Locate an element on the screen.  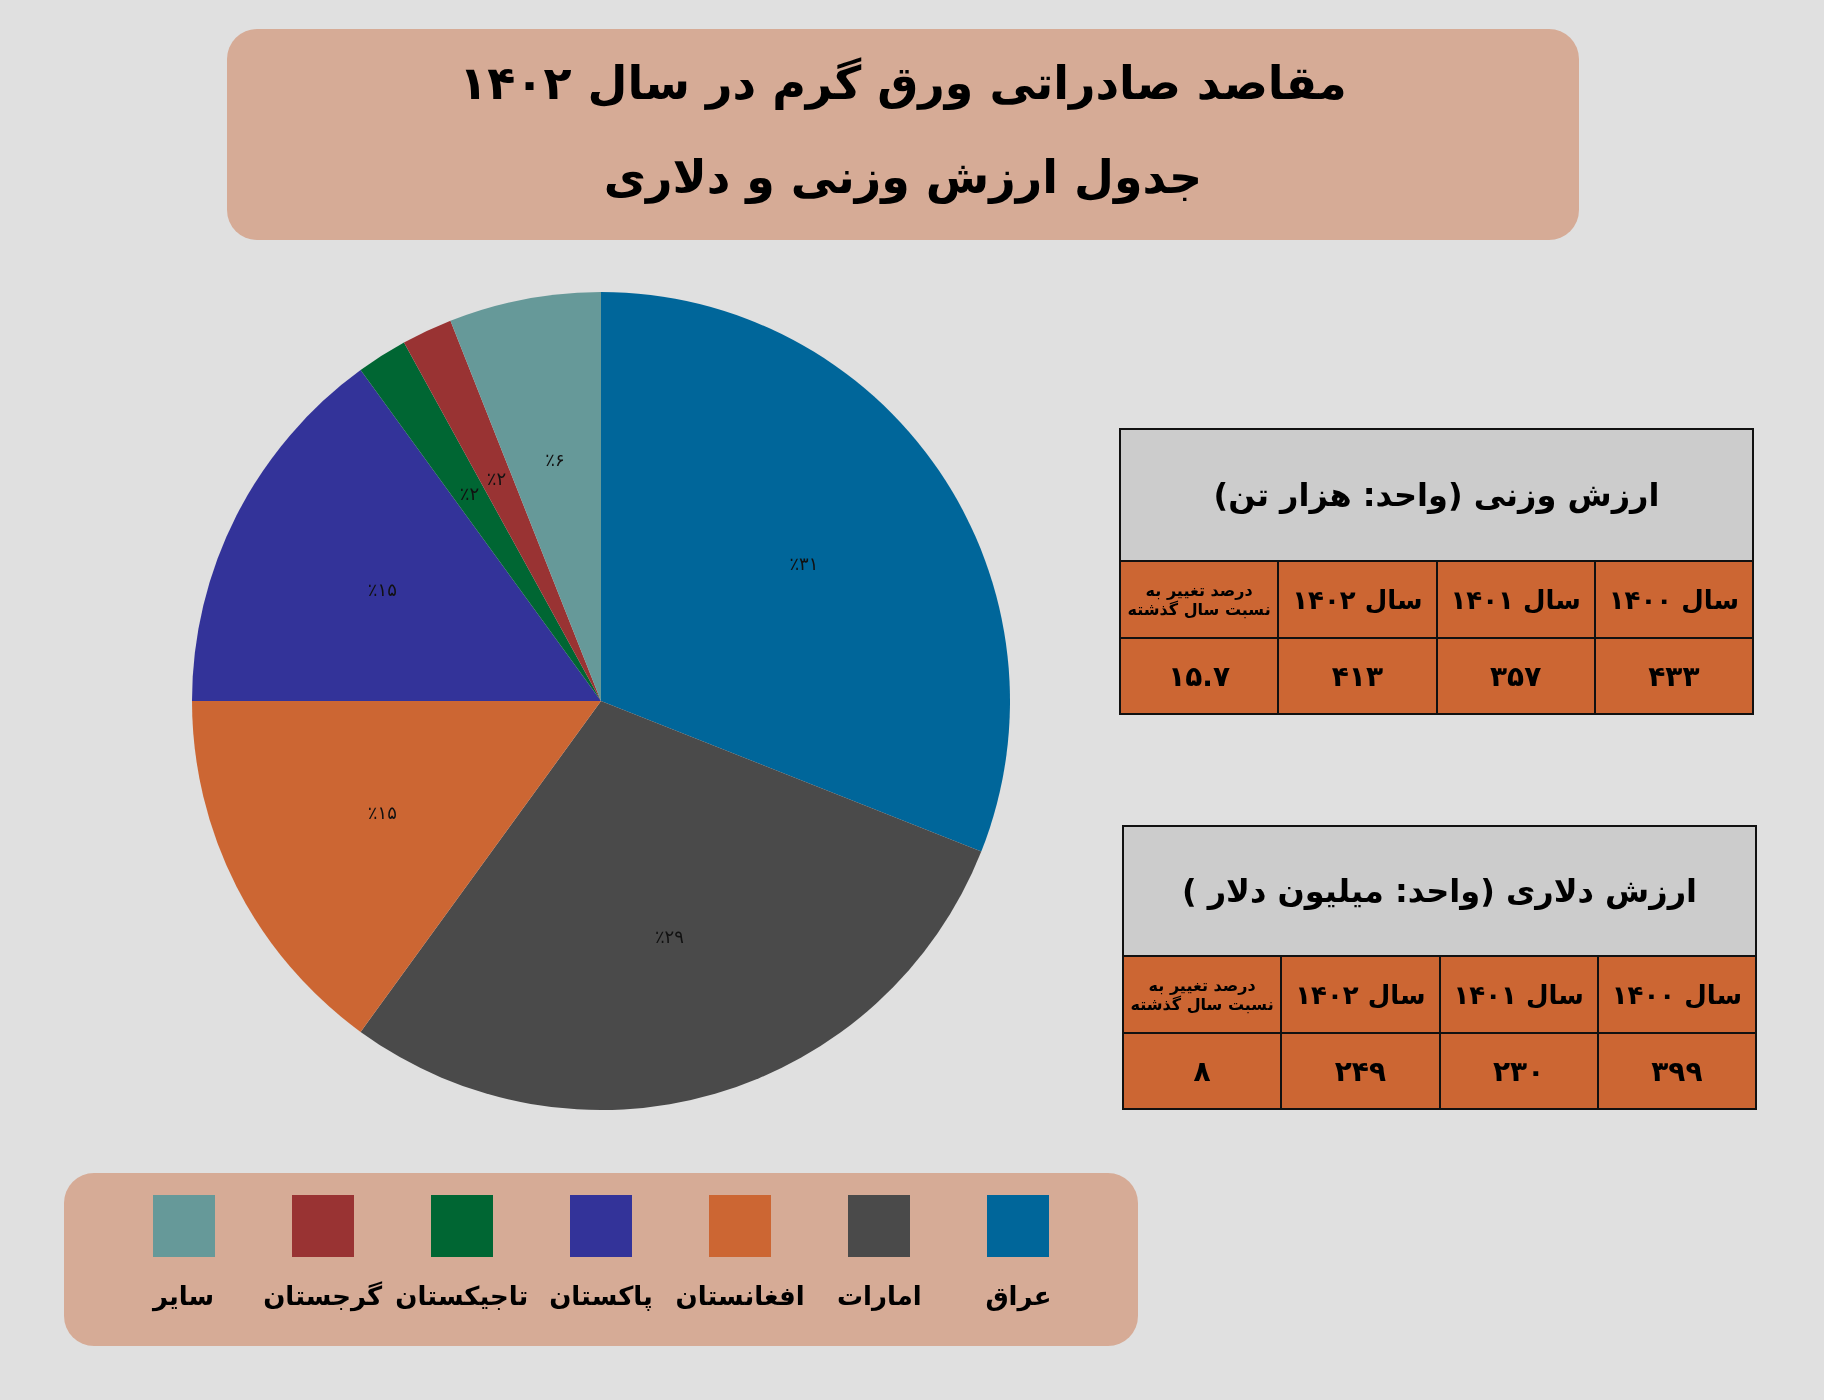
text: ارزش وزنی (واحد: هزار تن) is located at coordinates (1436, 495).